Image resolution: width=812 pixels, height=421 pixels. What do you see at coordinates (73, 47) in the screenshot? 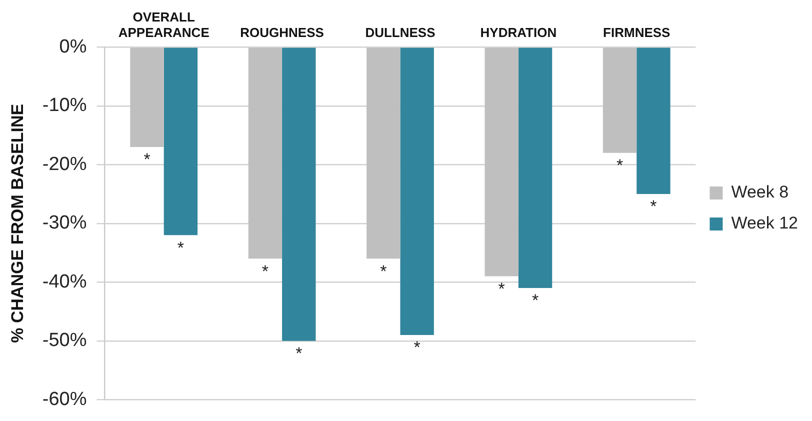
I see `y-tick-label: 0%` at bounding box center [73, 47].